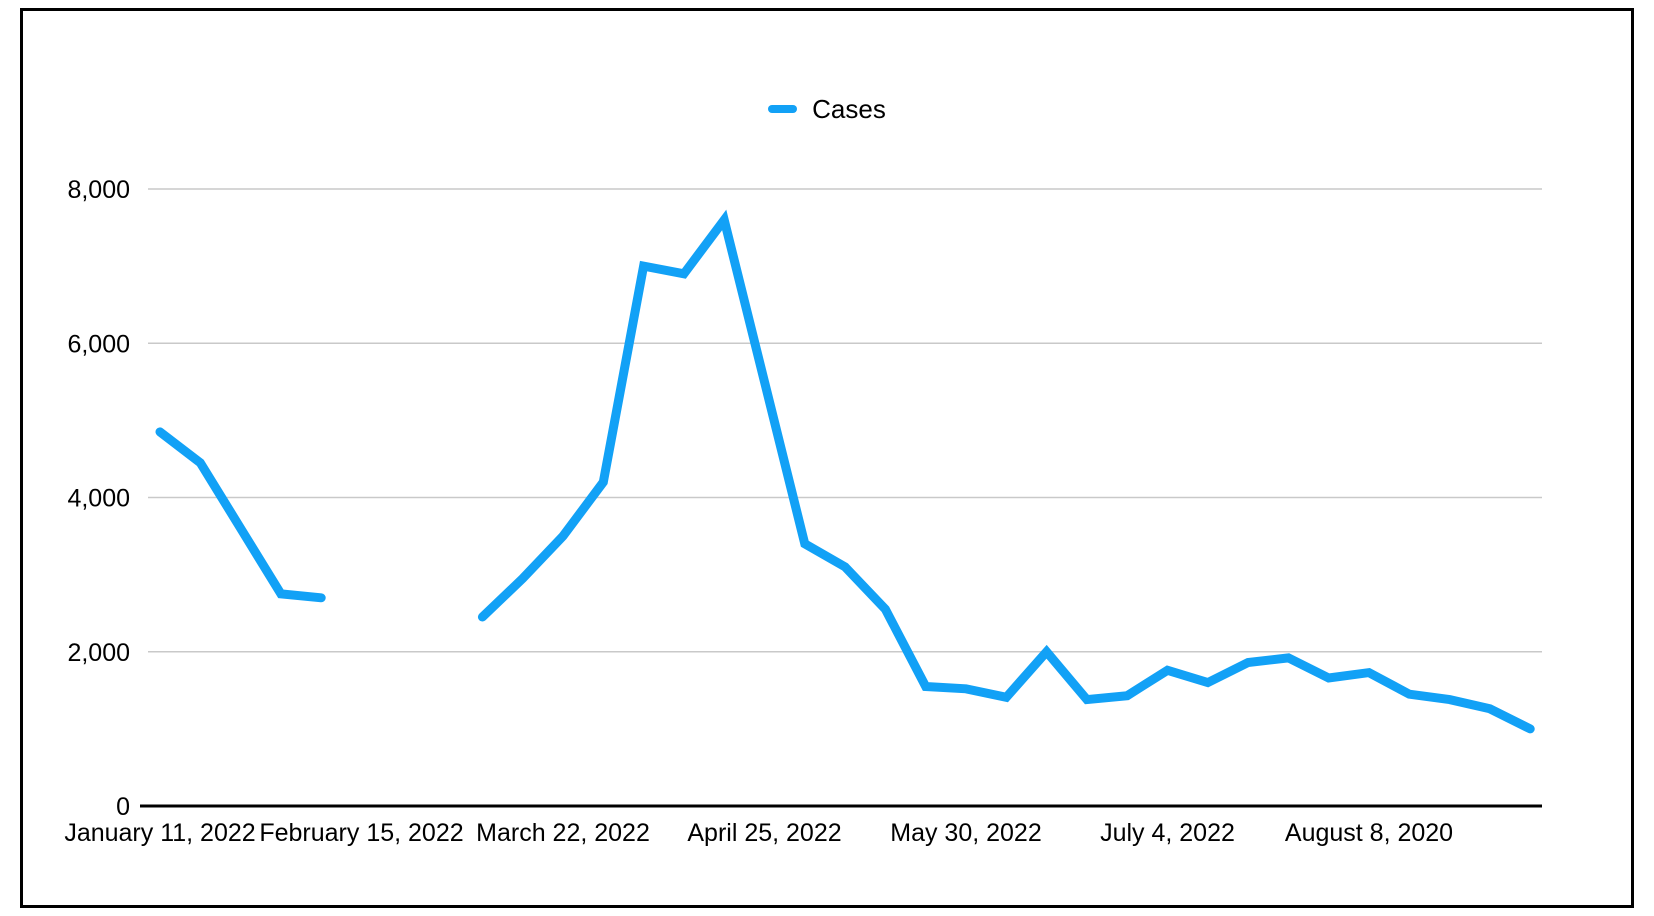 This screenshot has height=916, width=1654. I want to click on x-axis-tick-label: January 11, 2022, so click(159, 833).